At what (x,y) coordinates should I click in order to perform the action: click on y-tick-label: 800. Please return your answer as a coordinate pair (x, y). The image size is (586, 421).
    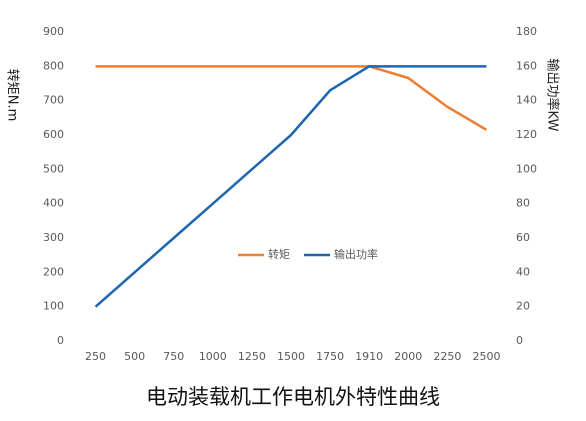
    Looking at the image, I should click on (53, 65).